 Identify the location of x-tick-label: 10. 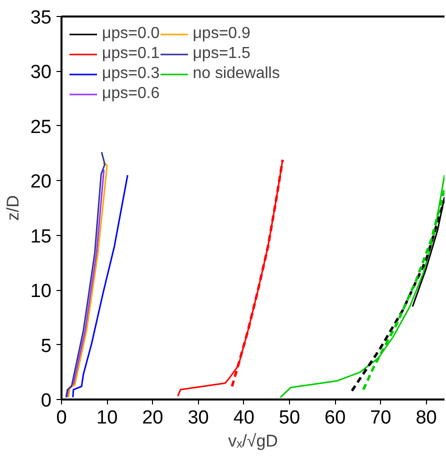
(107, 418).